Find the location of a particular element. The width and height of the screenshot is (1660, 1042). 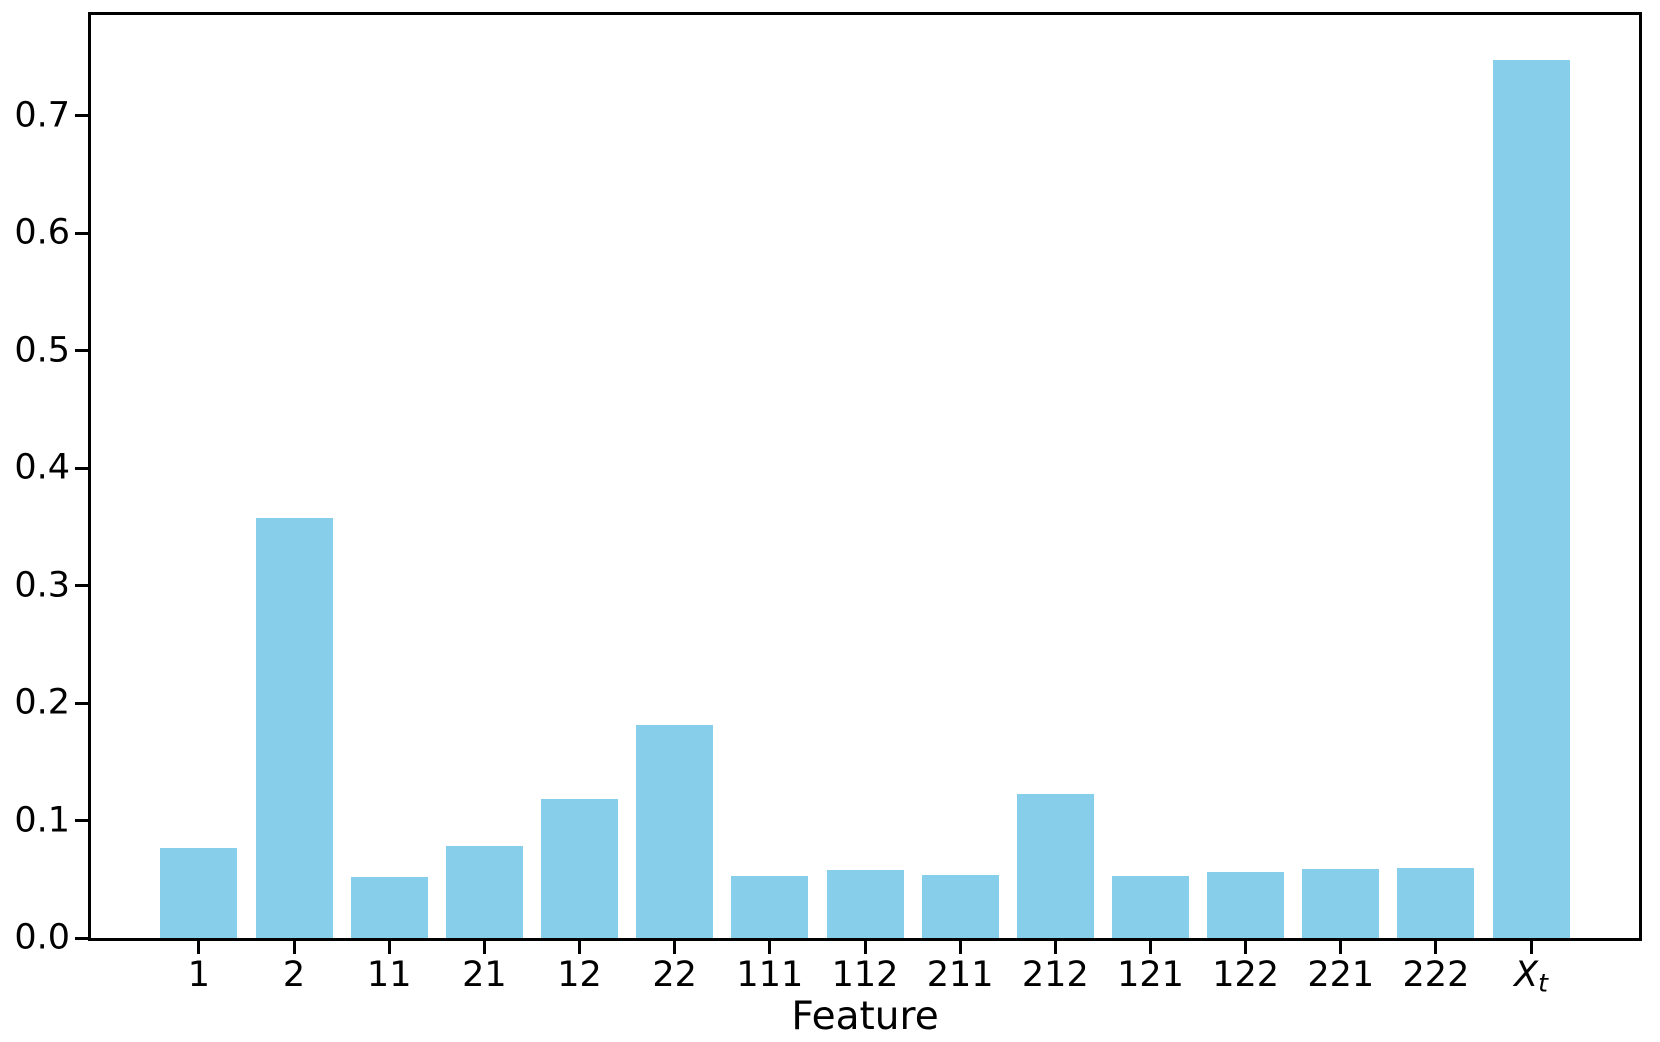

y-axis-tick-label: 0.5 is located at coordinates (42, 350).